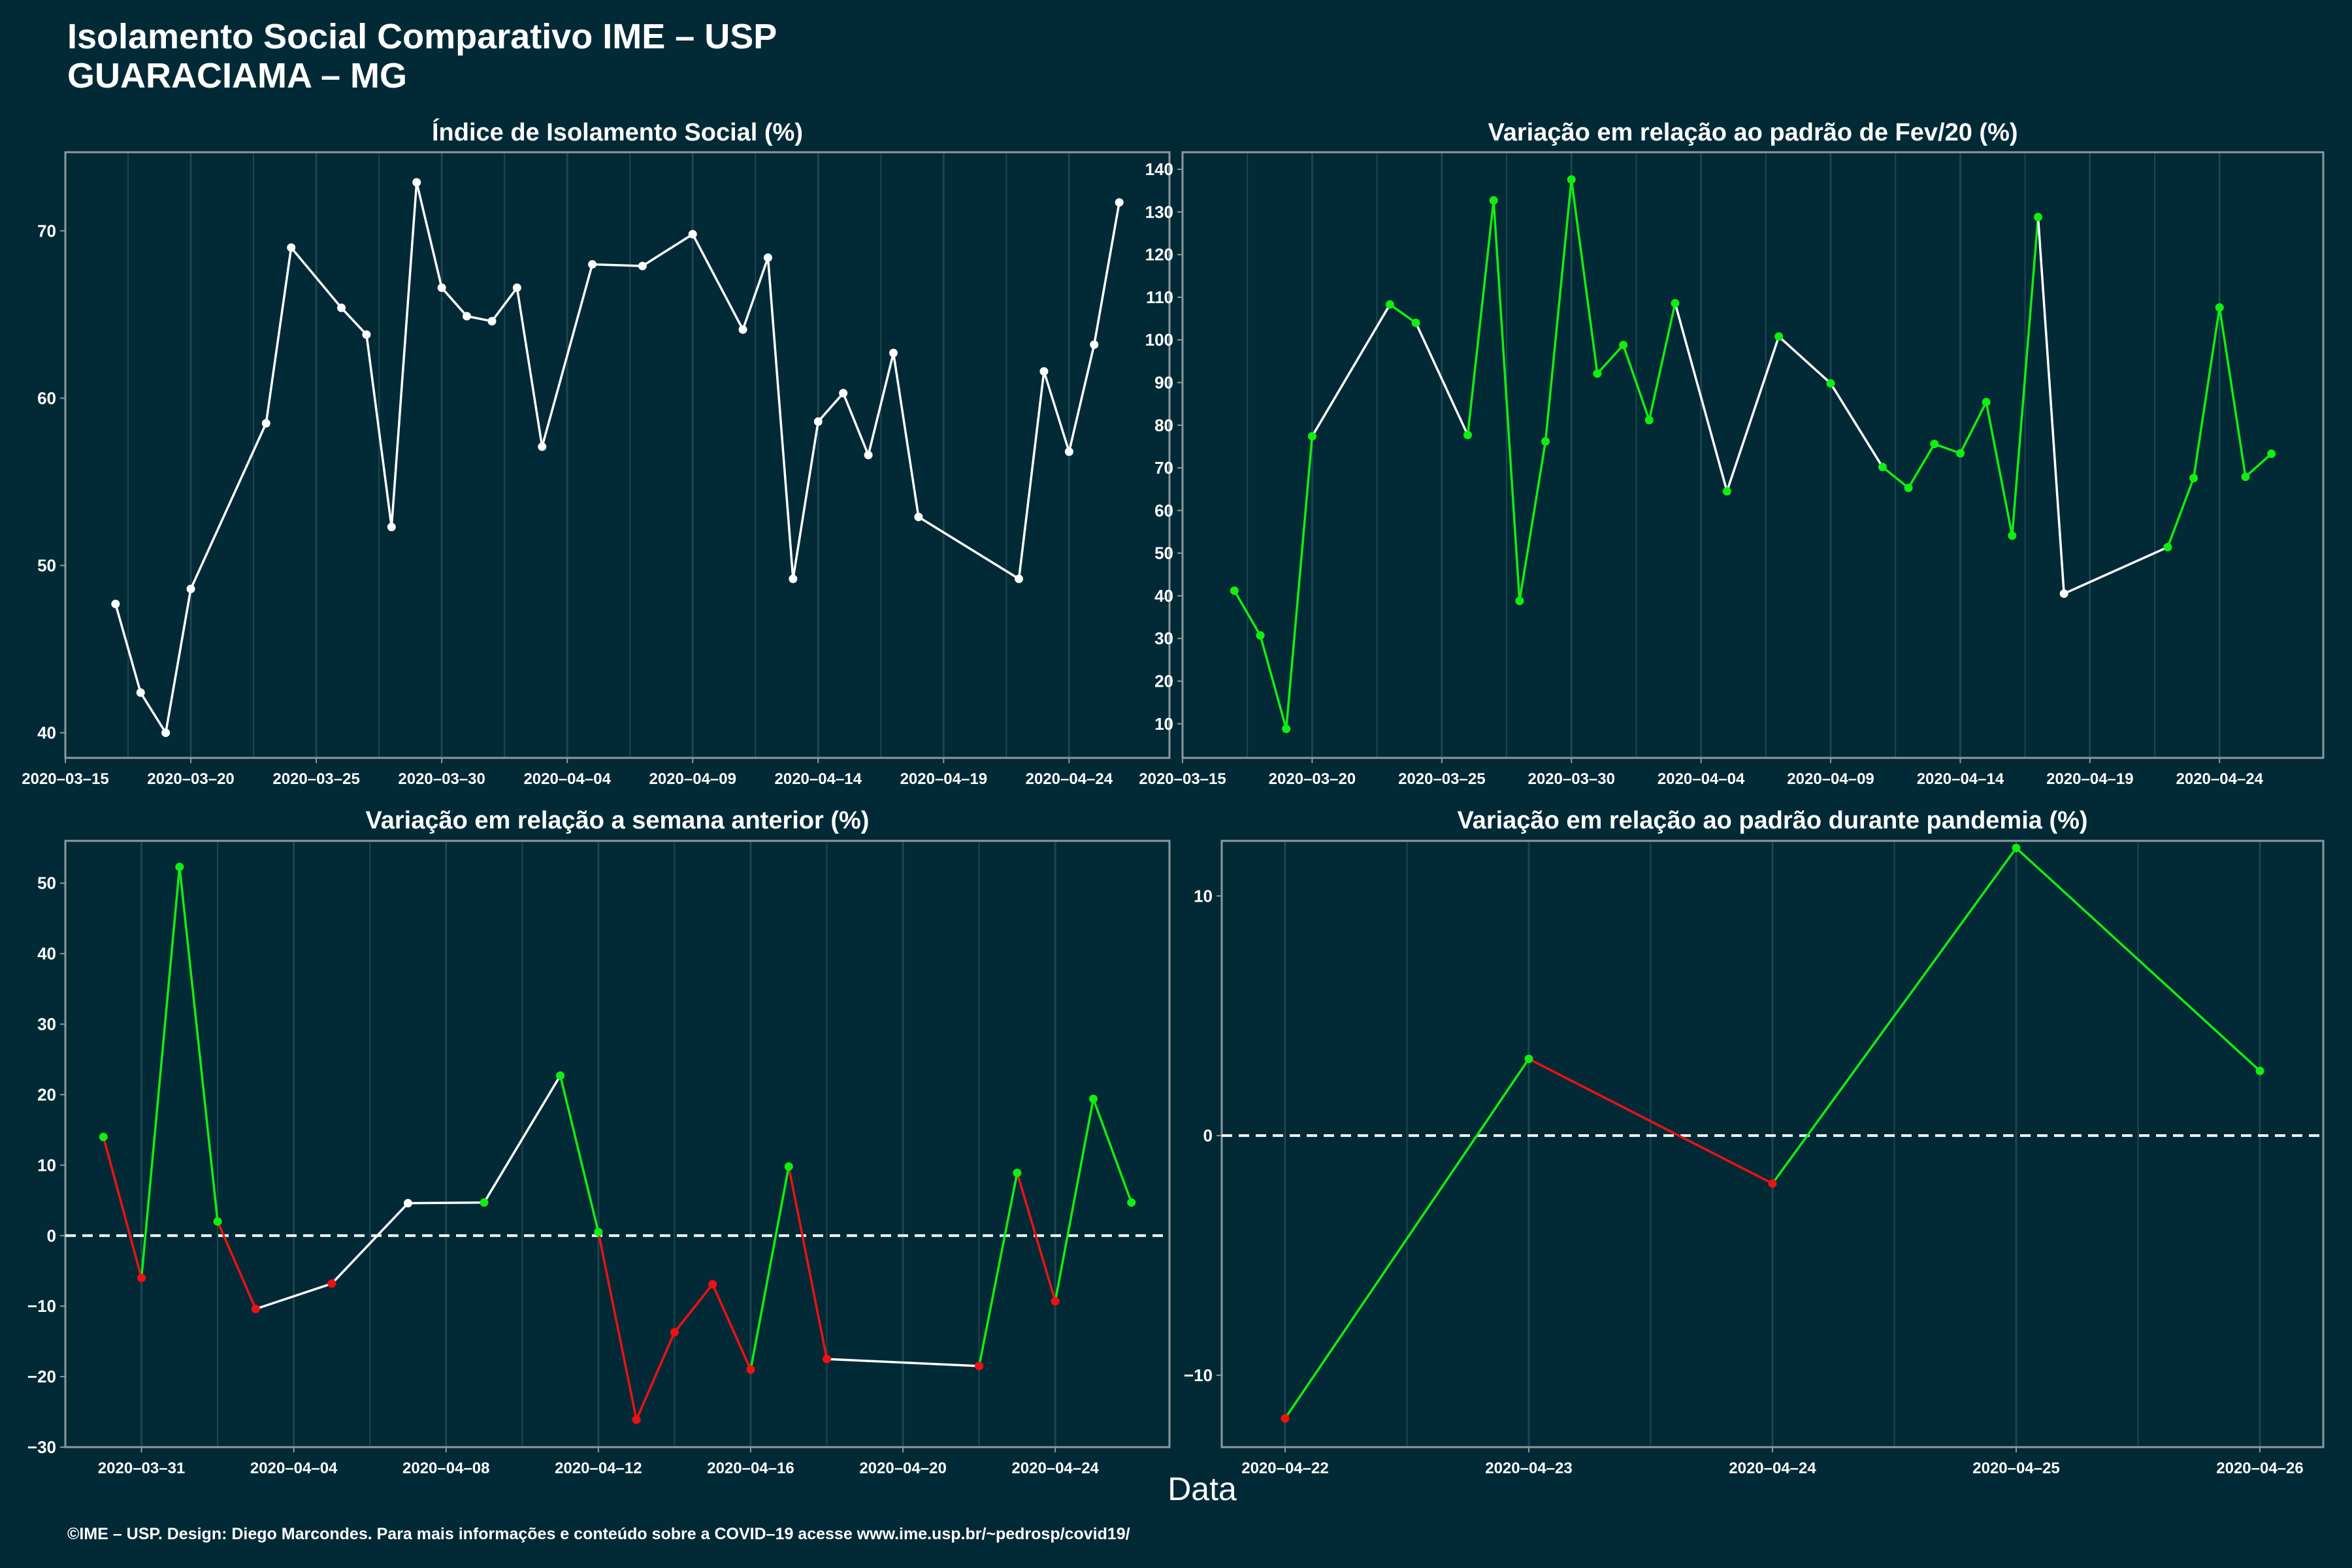  What do you see at coordinates (51, 1235) in the screenshot?
I see `y-tick-label: 0` at bounding box center [51, 1235].